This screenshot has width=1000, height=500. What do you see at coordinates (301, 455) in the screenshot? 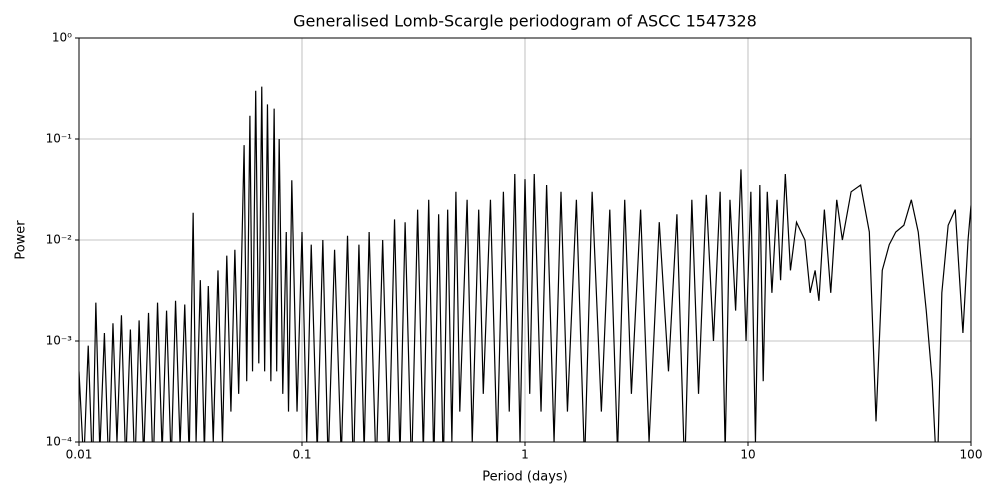
I see `x-tick-label: 0.1` at bounding box center [301, 455].